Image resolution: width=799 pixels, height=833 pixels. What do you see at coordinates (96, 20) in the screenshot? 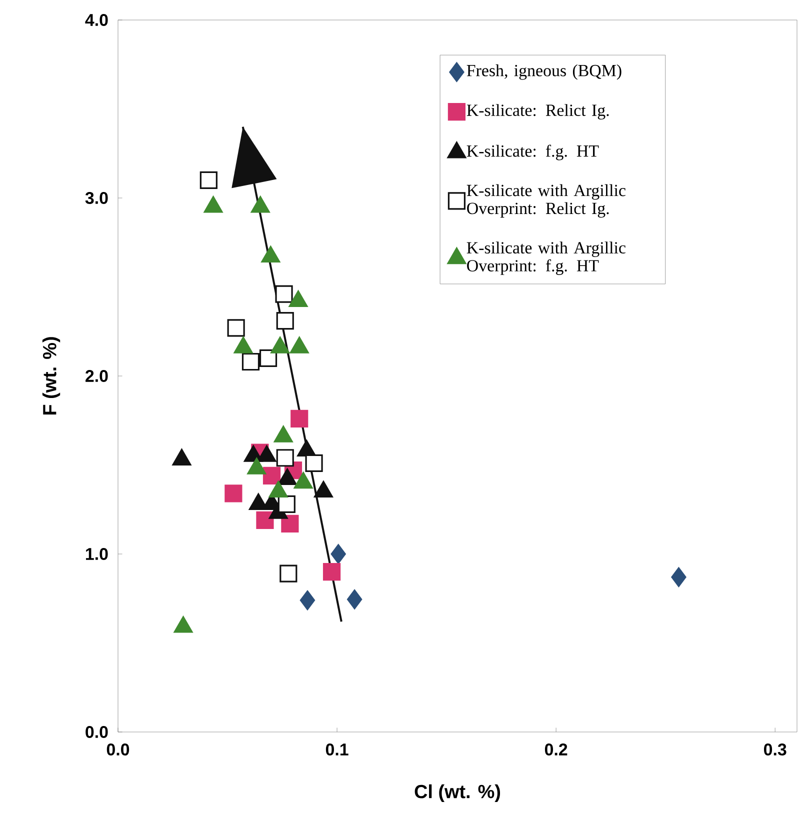
I see `y-tick-label: 4.0` at bounding box center [96, 20].